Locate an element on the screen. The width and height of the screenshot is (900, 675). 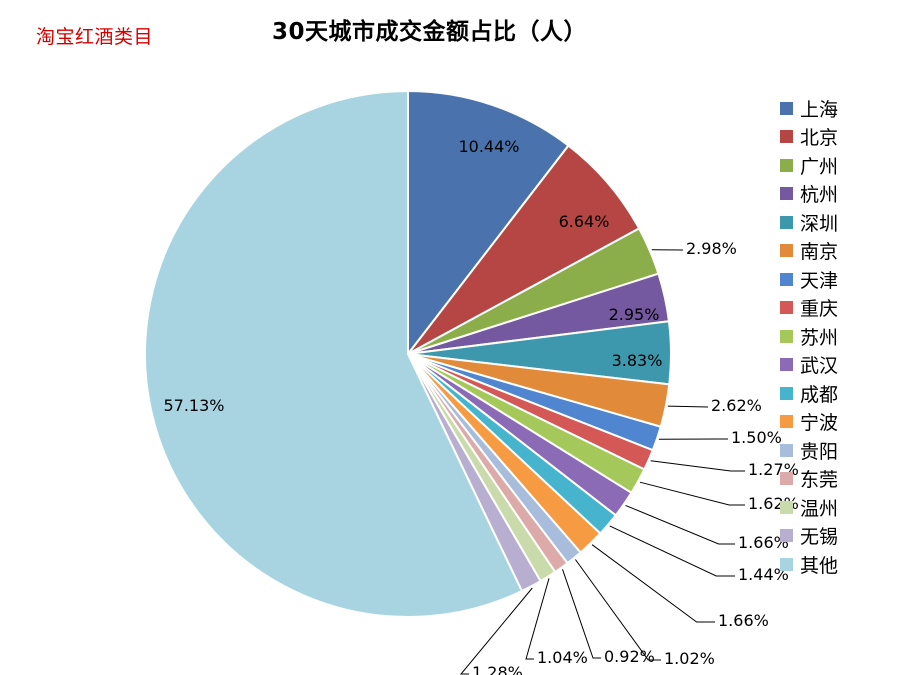
legend-item: 杭州 is located at coordinates (809, 194).